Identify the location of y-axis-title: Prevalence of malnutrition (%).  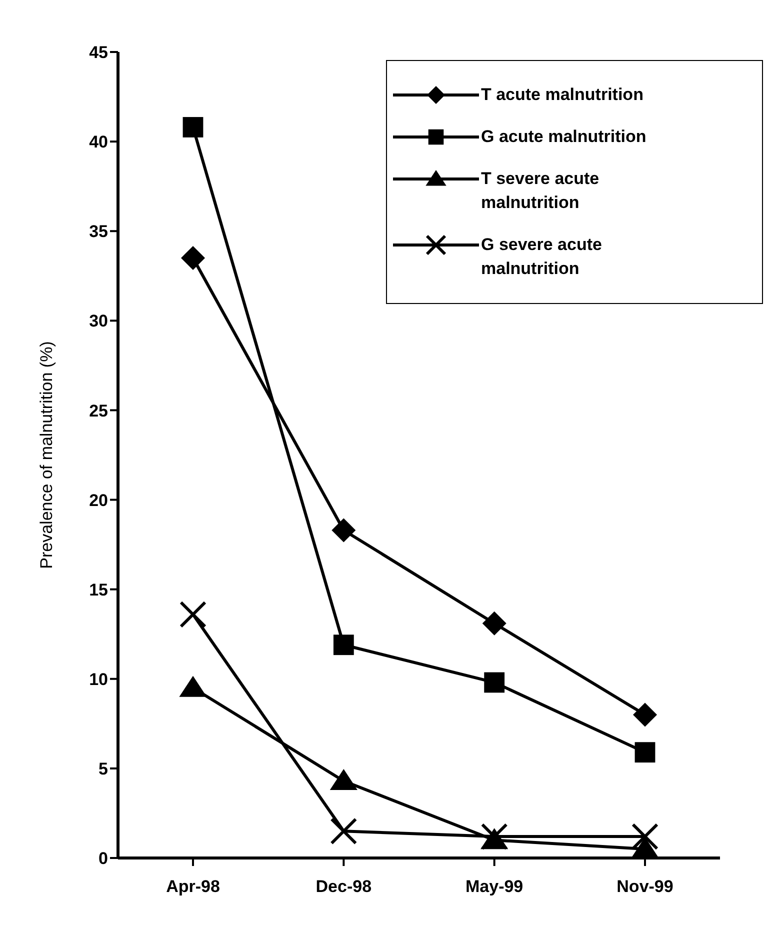
(46, 455).